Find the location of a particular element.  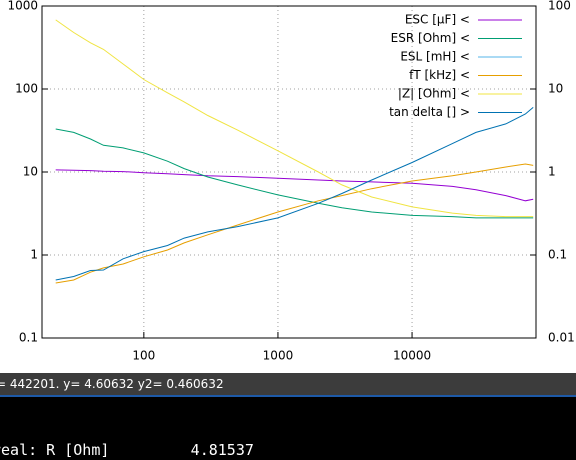

legend-label: fT [kHz] < is located at coordinates (439, 75).